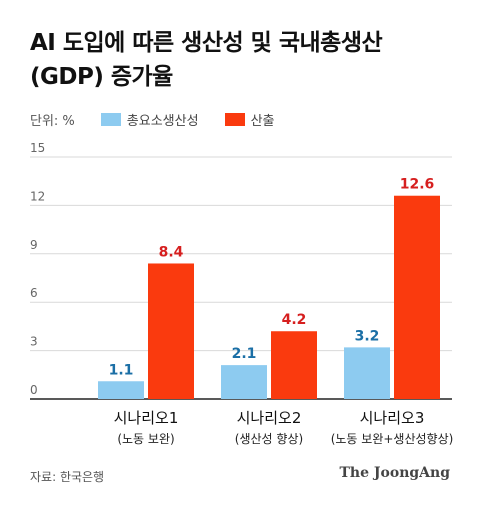  Describe the element at coordinates (262, 121) in the screenshot. I see `legend-label-output: 산출` at that location.